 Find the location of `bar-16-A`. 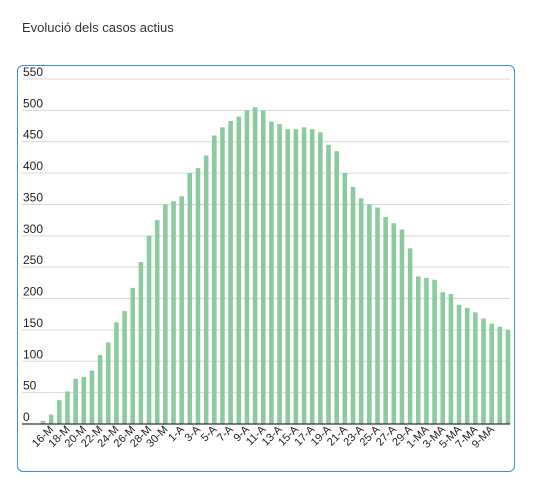

bar-16-A is located at coordinates (304, 276).